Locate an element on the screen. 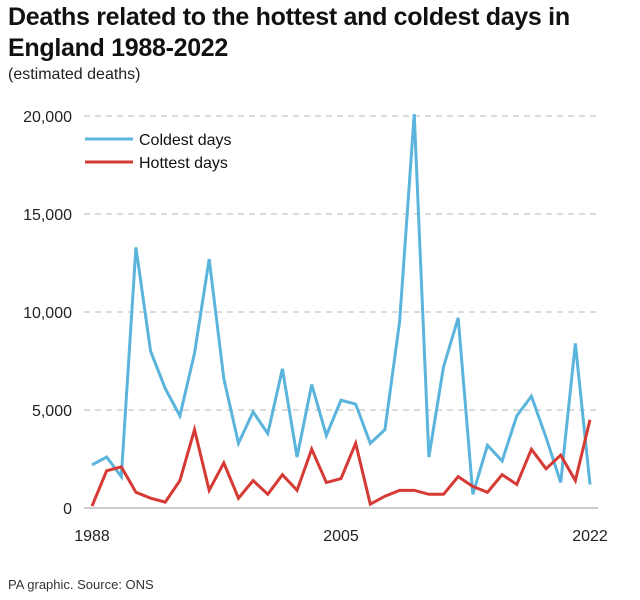 The height and width of the screenshot is (600, 640). y-tick-label: 0 is located at coordinates (67, 509).